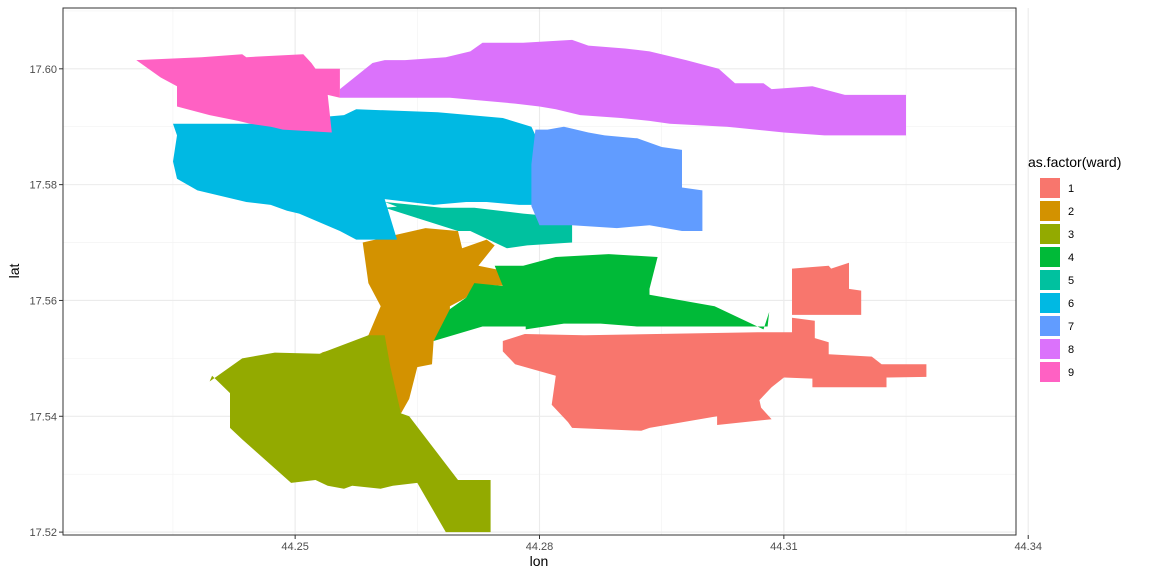  Describe the element at coordinates (356, 174) in the screenshot. I see `ward-6-region` at that location.